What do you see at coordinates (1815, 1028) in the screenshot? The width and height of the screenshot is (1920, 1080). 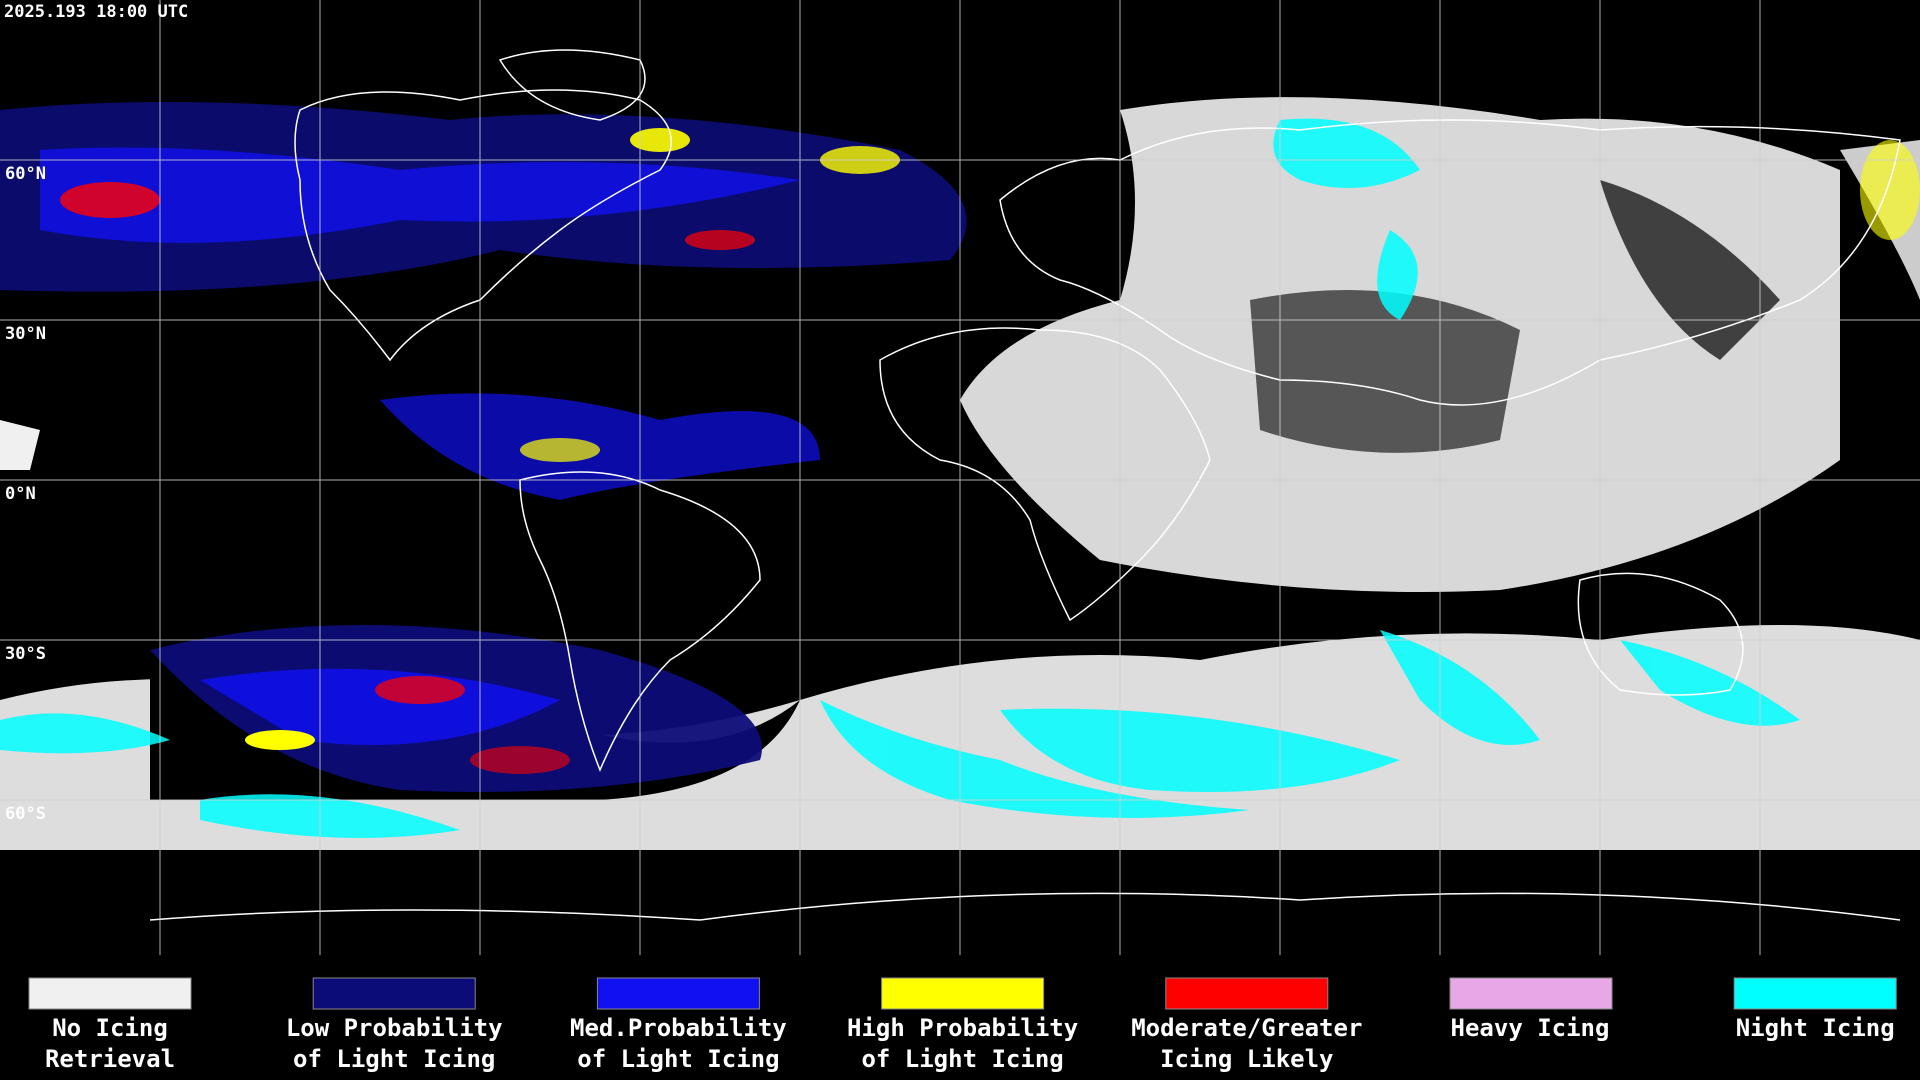 I see `legend-label: Night Icing` at bounding box center [1815, 1028].